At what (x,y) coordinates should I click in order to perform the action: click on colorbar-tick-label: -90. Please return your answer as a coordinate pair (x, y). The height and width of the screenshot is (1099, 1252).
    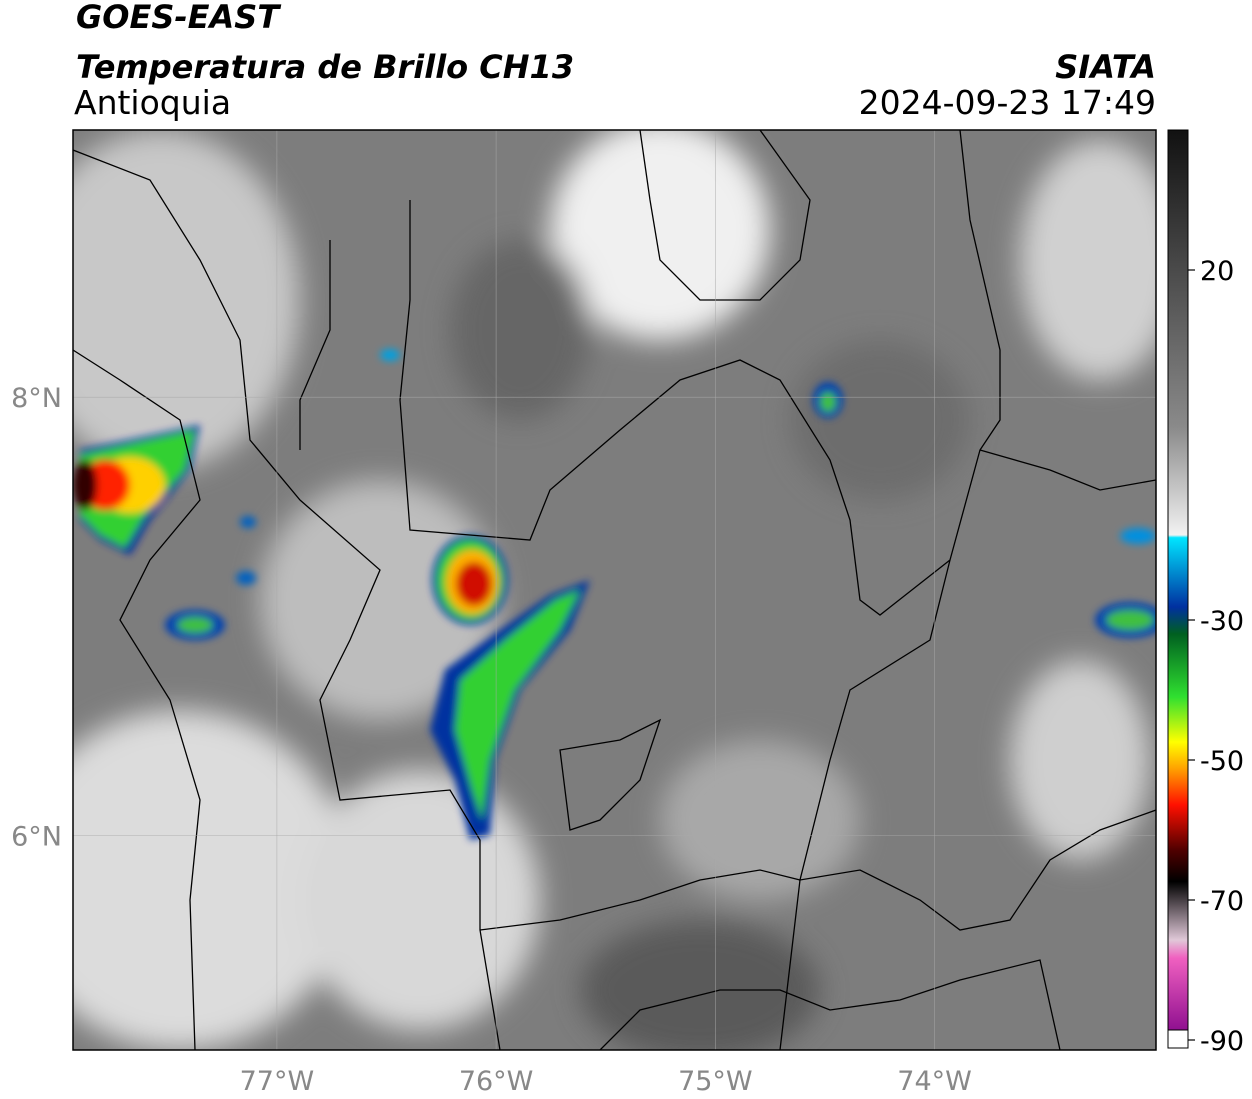
    Looking at the image, I should click on (1222, 1041).